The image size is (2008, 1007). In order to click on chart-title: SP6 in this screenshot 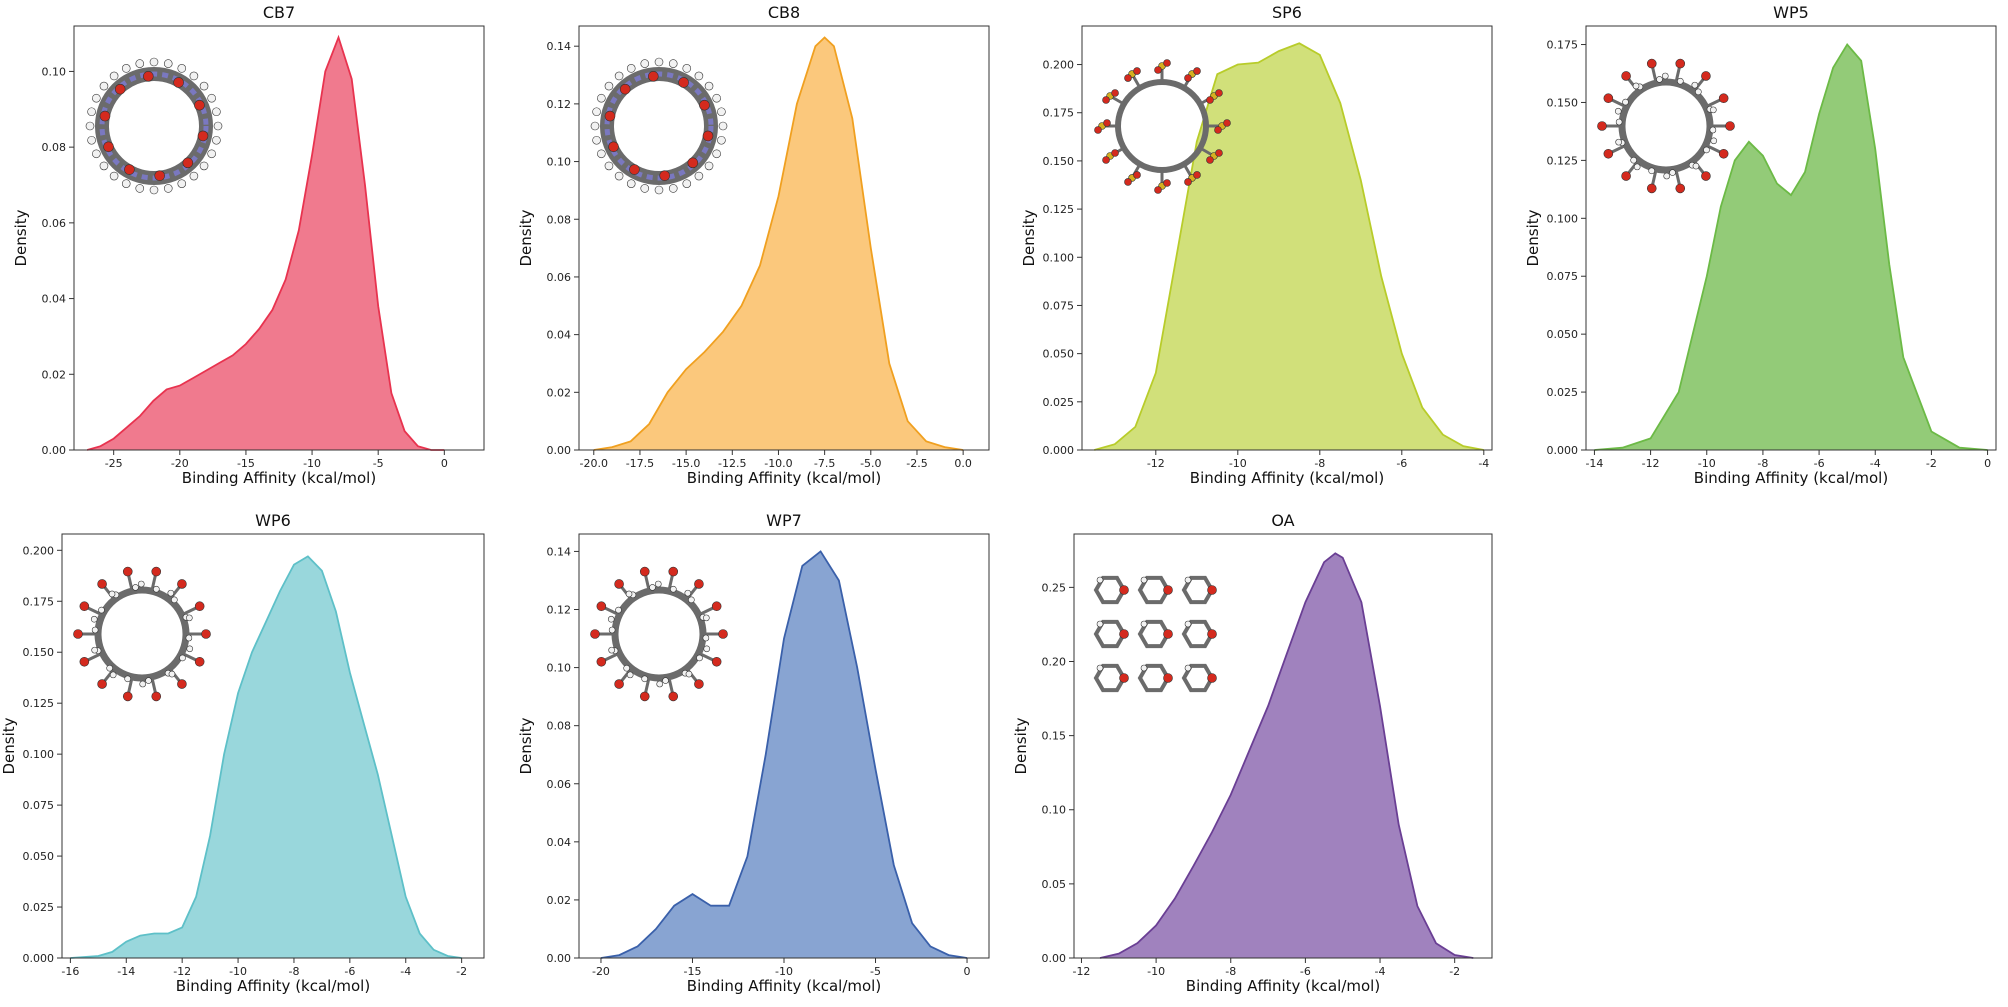, I will do `click(1287, 12)`.